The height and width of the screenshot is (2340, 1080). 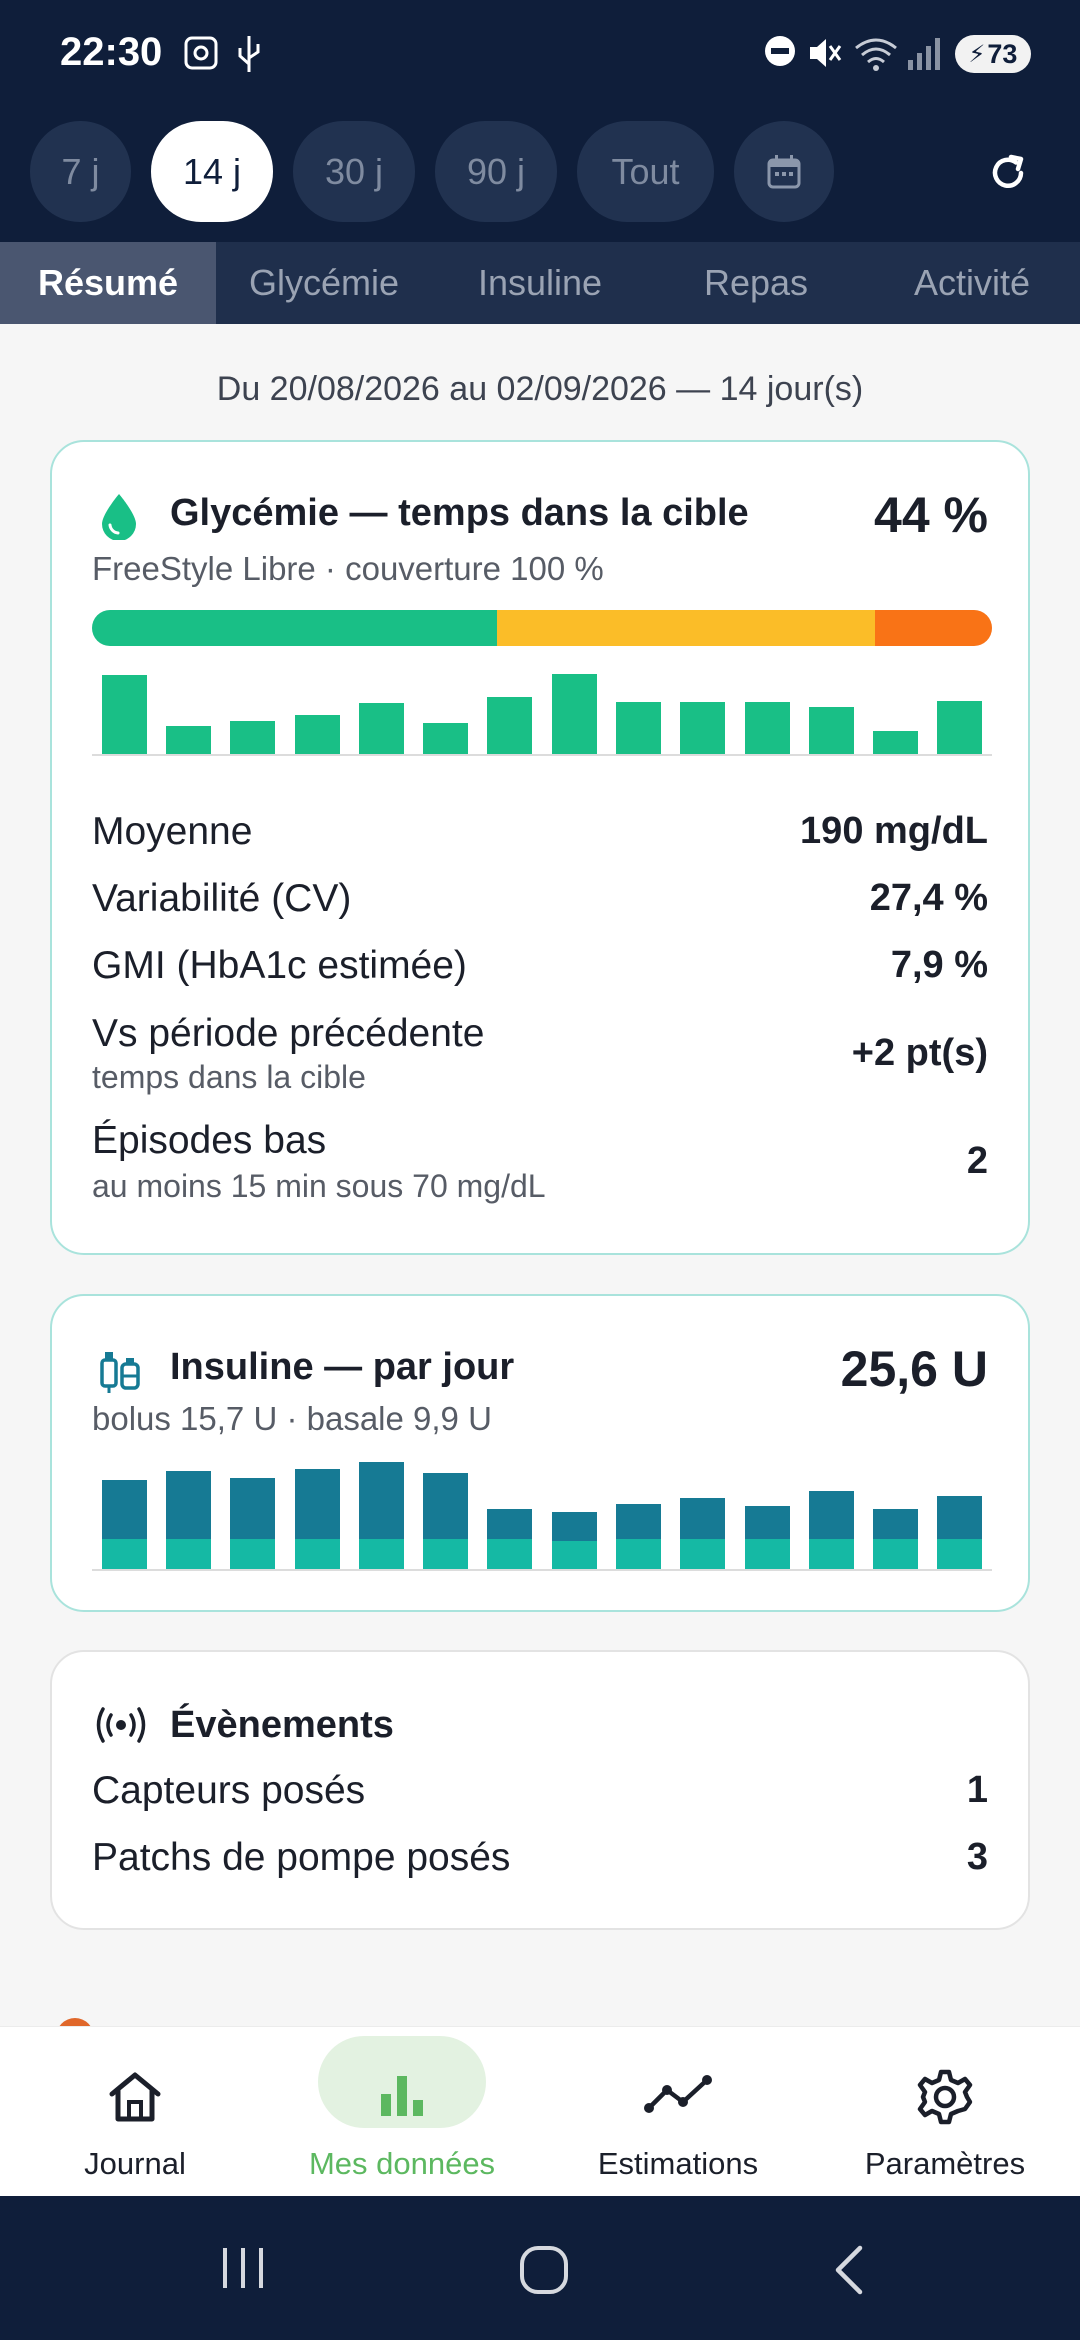 I want to click on insulin-card-title: Insuline — par jour, so click(x=342, y=1367).